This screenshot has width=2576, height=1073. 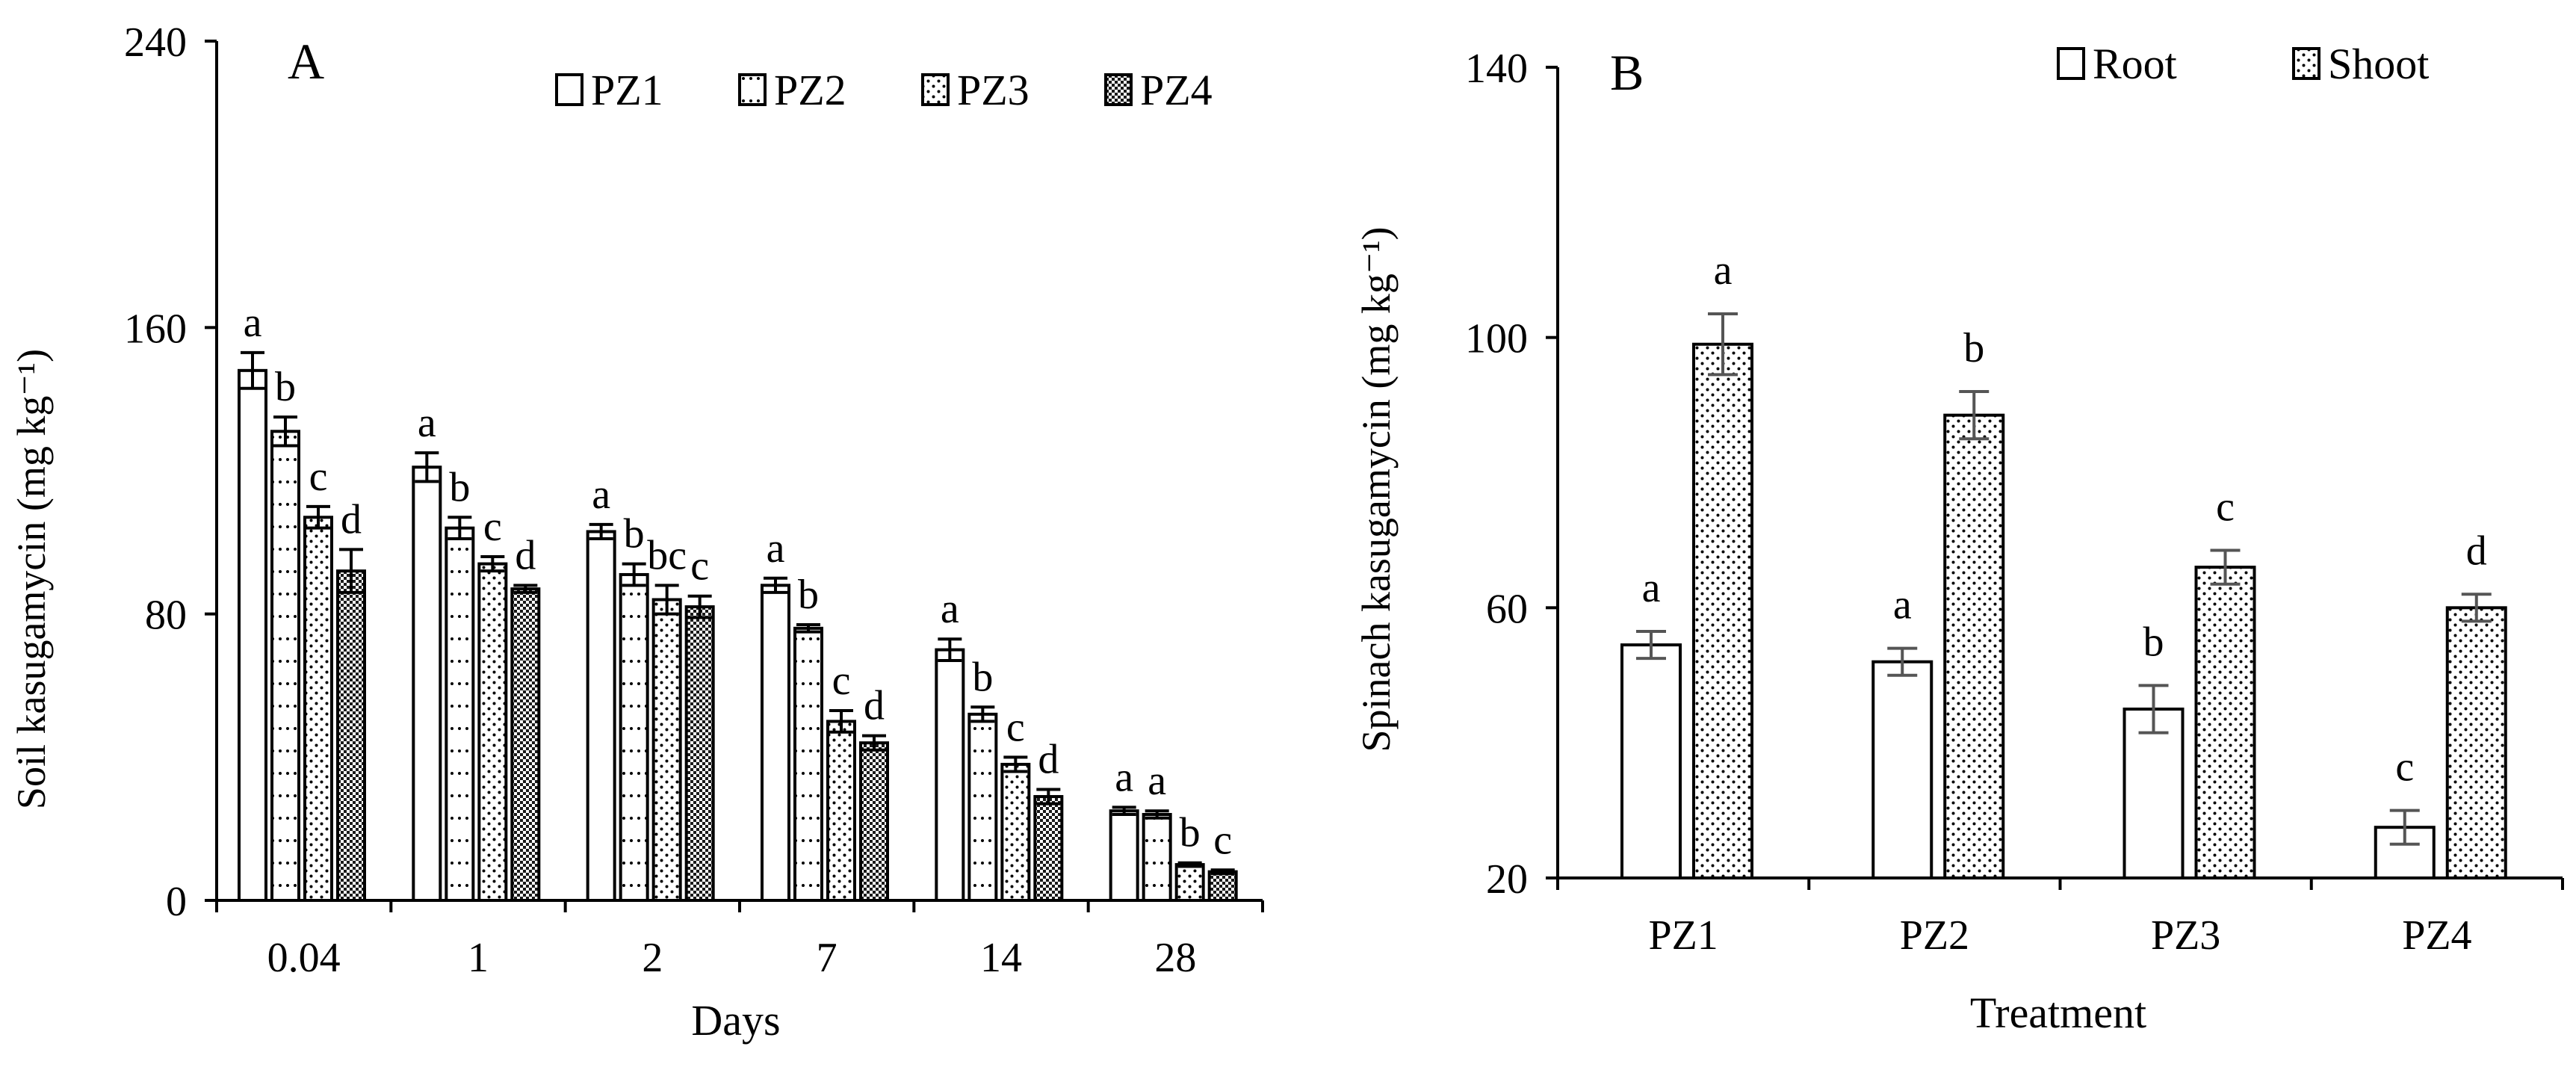 What do you see at coordinates (1627, 73) in the screenshot?
I see `panel-b-label: B` at bounding box center [1627, 73].